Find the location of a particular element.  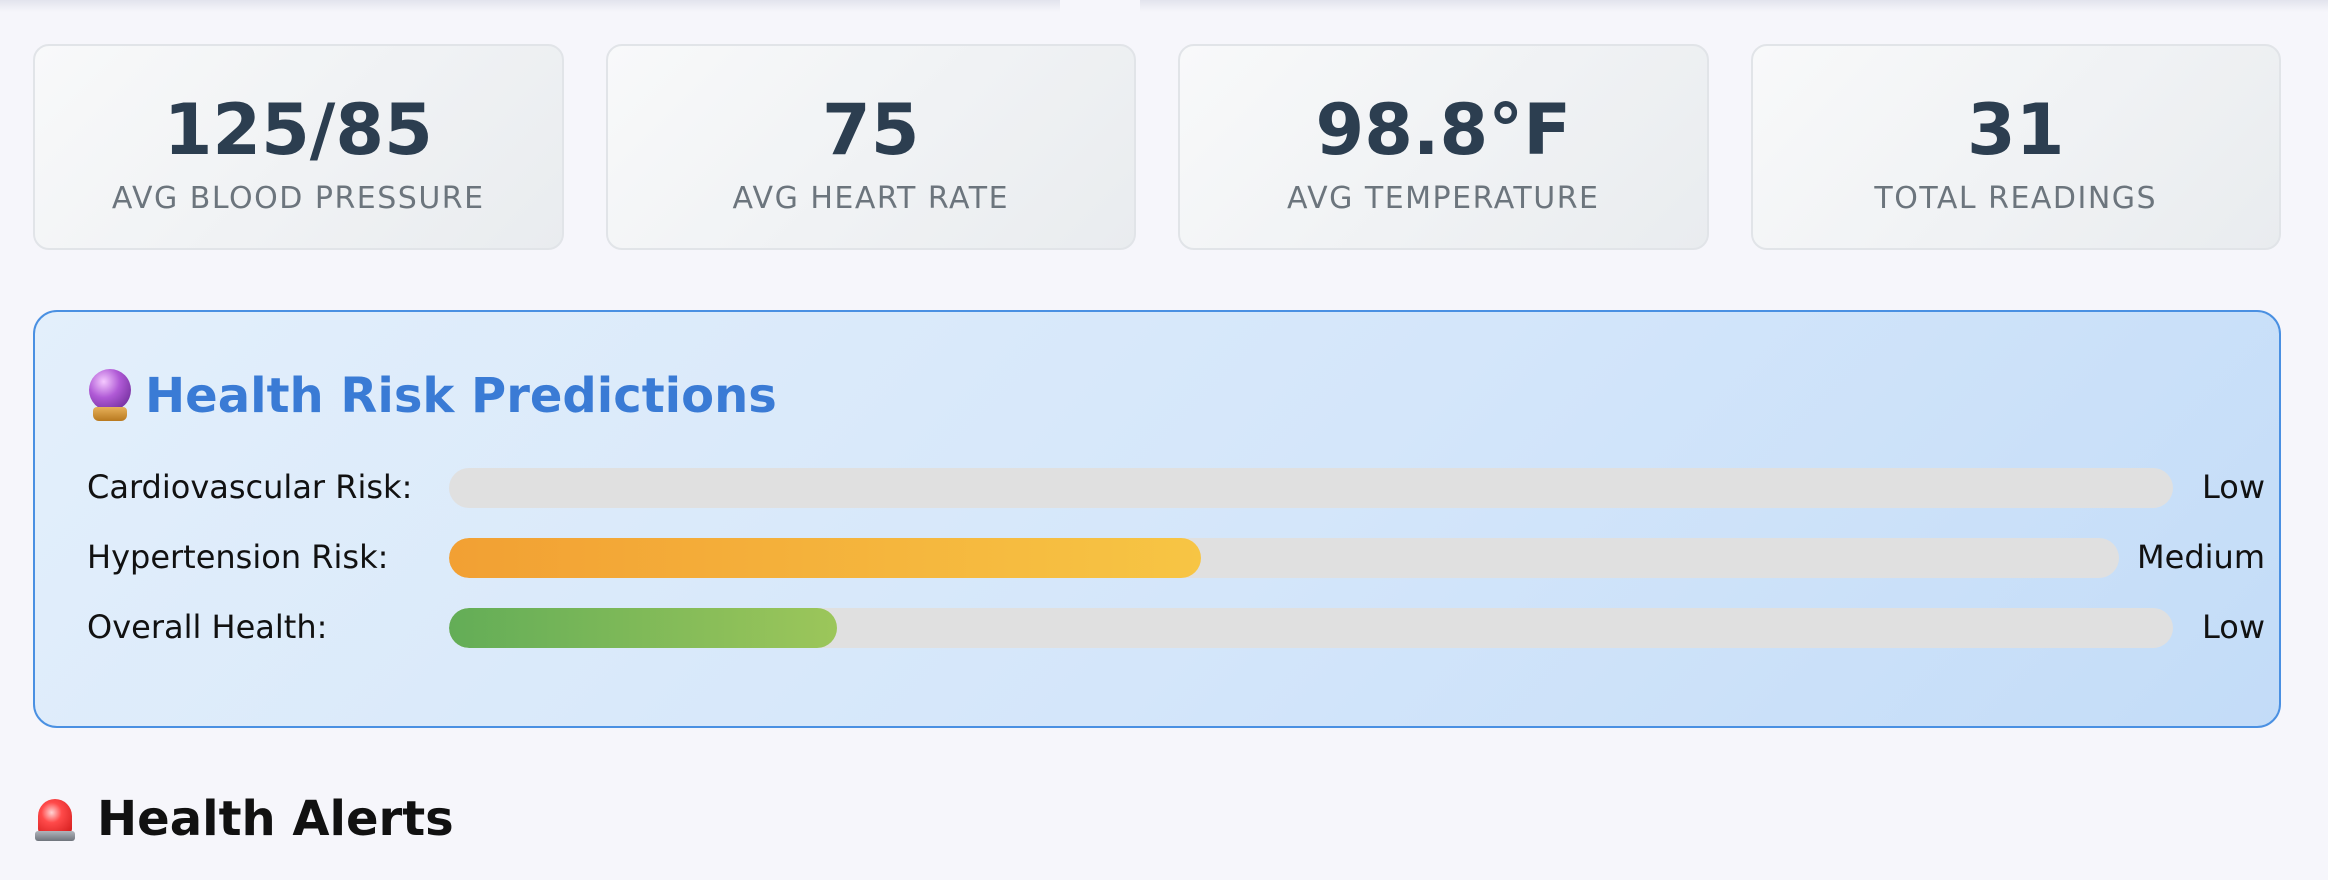

risk-row-overall-health: Overall Health: Low is located at coordinates (1176, 627).